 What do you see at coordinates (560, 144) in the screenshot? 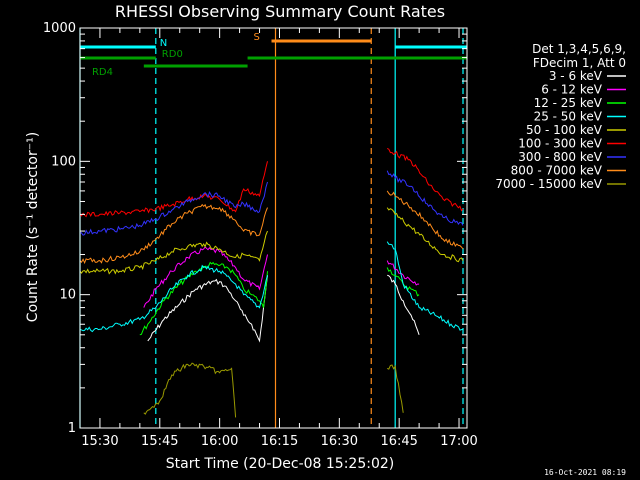
I see `legend-label-100-300-kev: 100 - 300 keV` at bounding box center [560, 144].